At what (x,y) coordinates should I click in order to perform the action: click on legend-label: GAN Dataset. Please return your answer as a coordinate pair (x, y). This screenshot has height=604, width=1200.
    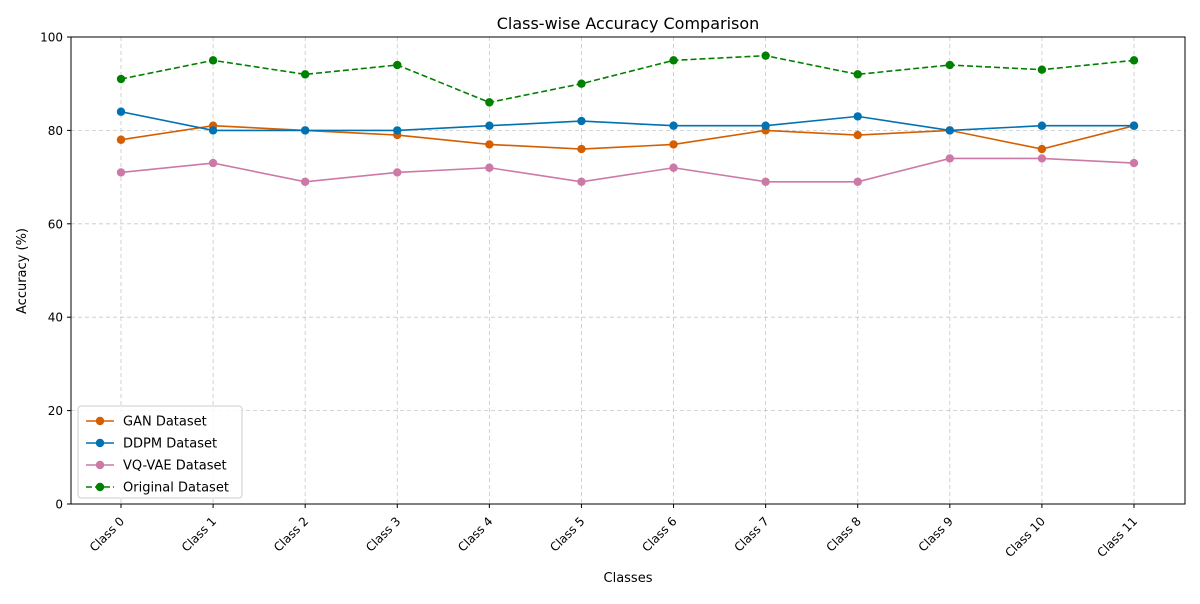
    Looking at the image, I should click on (165, 422).